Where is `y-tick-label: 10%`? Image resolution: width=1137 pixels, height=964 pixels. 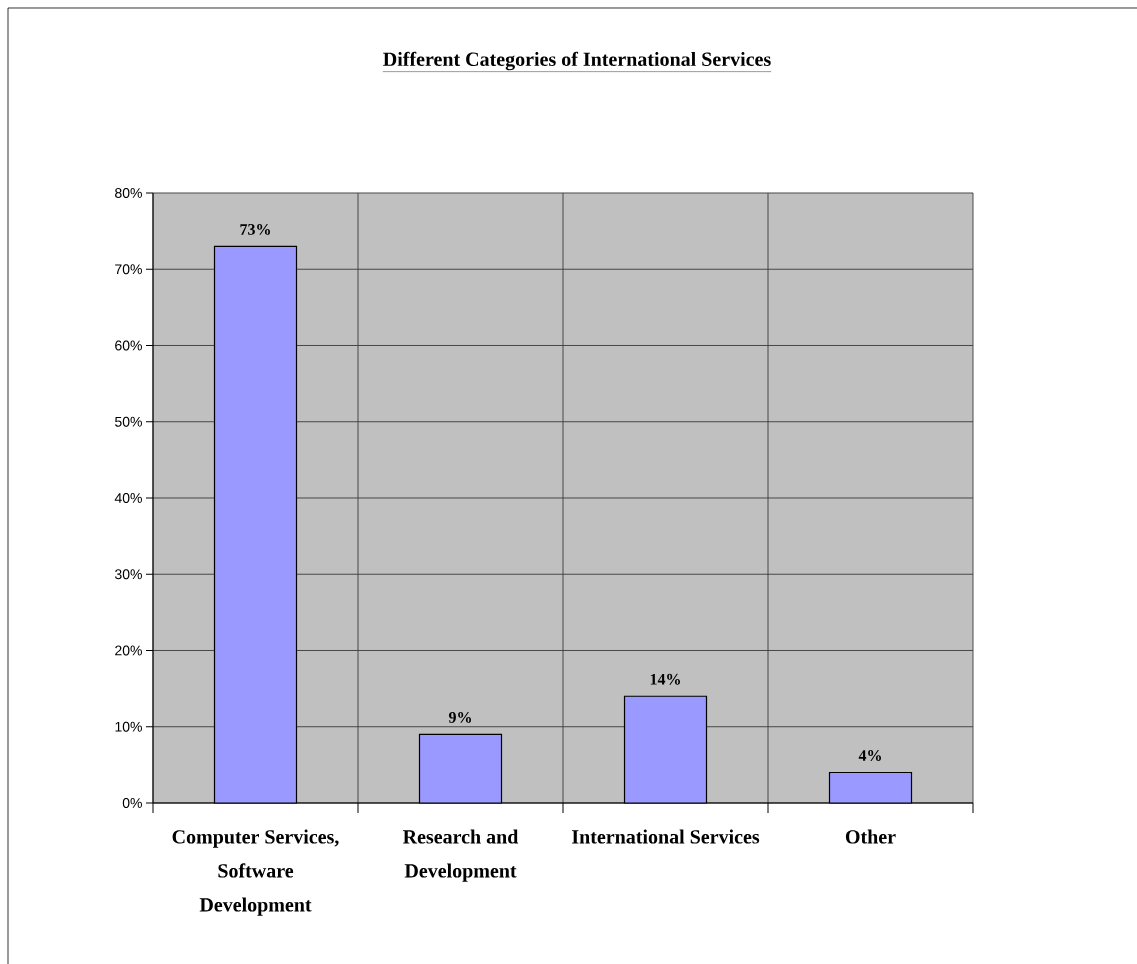 y-tick-label: 10% is located at coordinates (128, 726).